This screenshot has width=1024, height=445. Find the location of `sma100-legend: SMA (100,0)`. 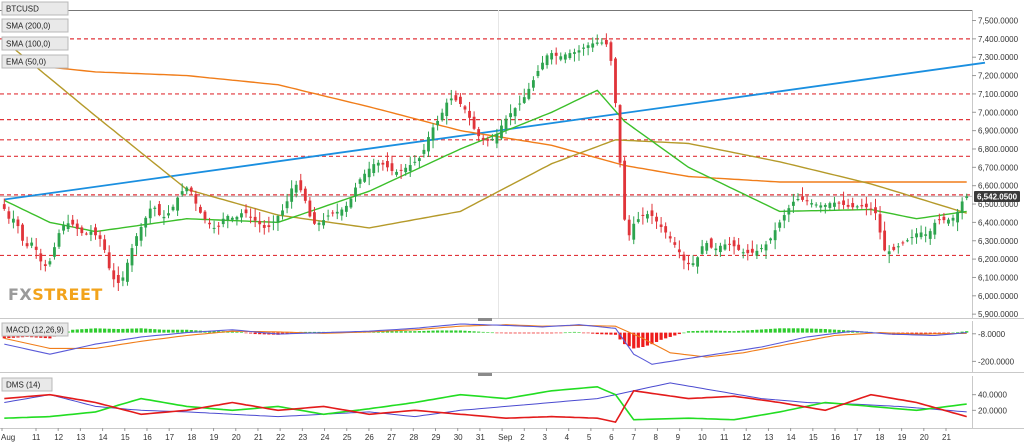

sma100-legend: SMA (100,0) is located at coordinates (35, 43).